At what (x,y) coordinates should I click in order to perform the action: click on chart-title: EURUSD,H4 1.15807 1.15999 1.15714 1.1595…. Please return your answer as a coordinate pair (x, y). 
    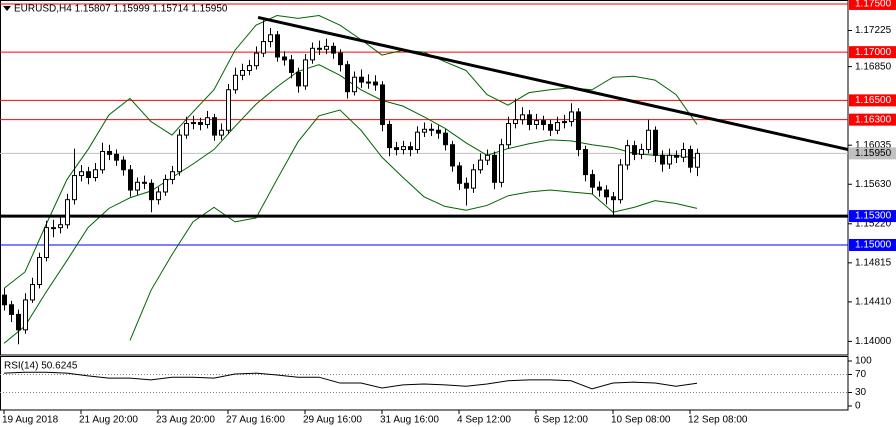
    Looking at the image, I should click on (121, 9).